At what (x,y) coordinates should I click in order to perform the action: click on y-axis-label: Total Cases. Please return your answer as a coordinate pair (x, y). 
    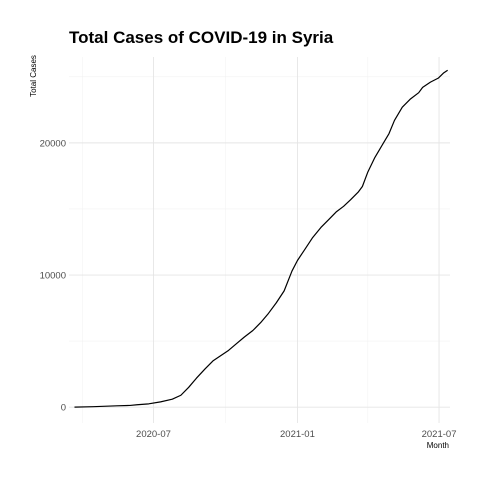
    Looking at the image, I should click on (33, 76).